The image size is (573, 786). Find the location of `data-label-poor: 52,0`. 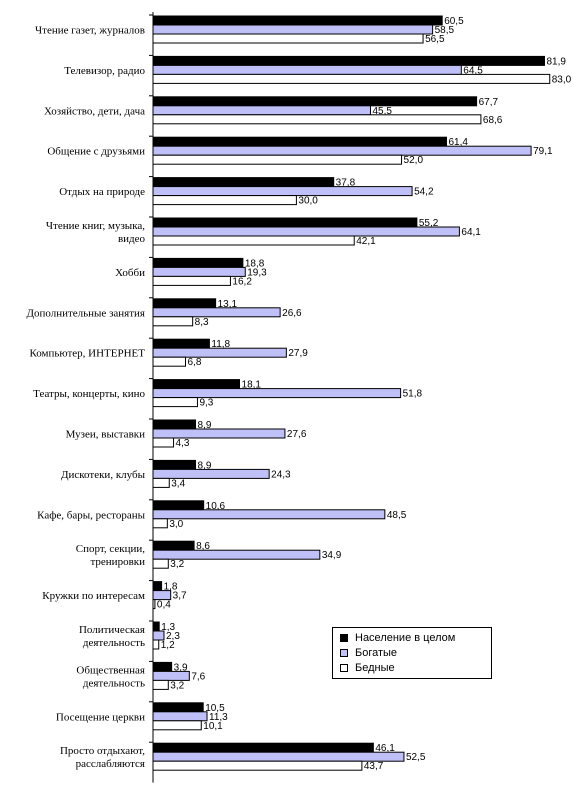

data-label-poor: 52,0 is located at coordinates (414, 160).